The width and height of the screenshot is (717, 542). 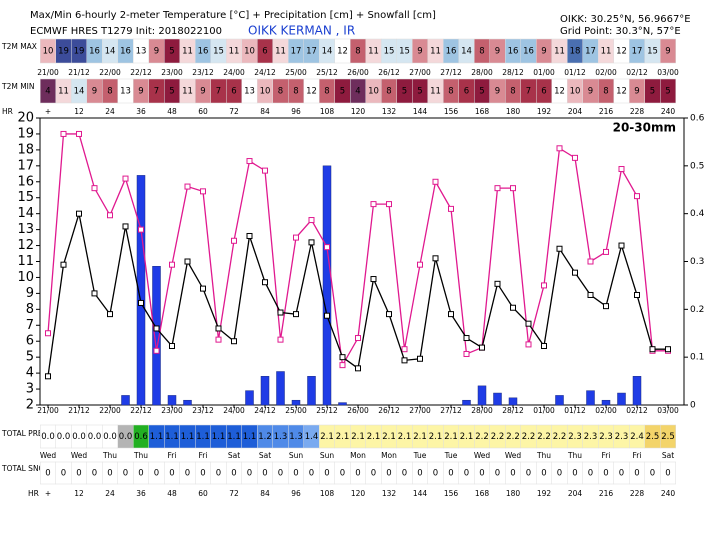 I want to click on y-tick-label: 5, so click(x=30, y=357).